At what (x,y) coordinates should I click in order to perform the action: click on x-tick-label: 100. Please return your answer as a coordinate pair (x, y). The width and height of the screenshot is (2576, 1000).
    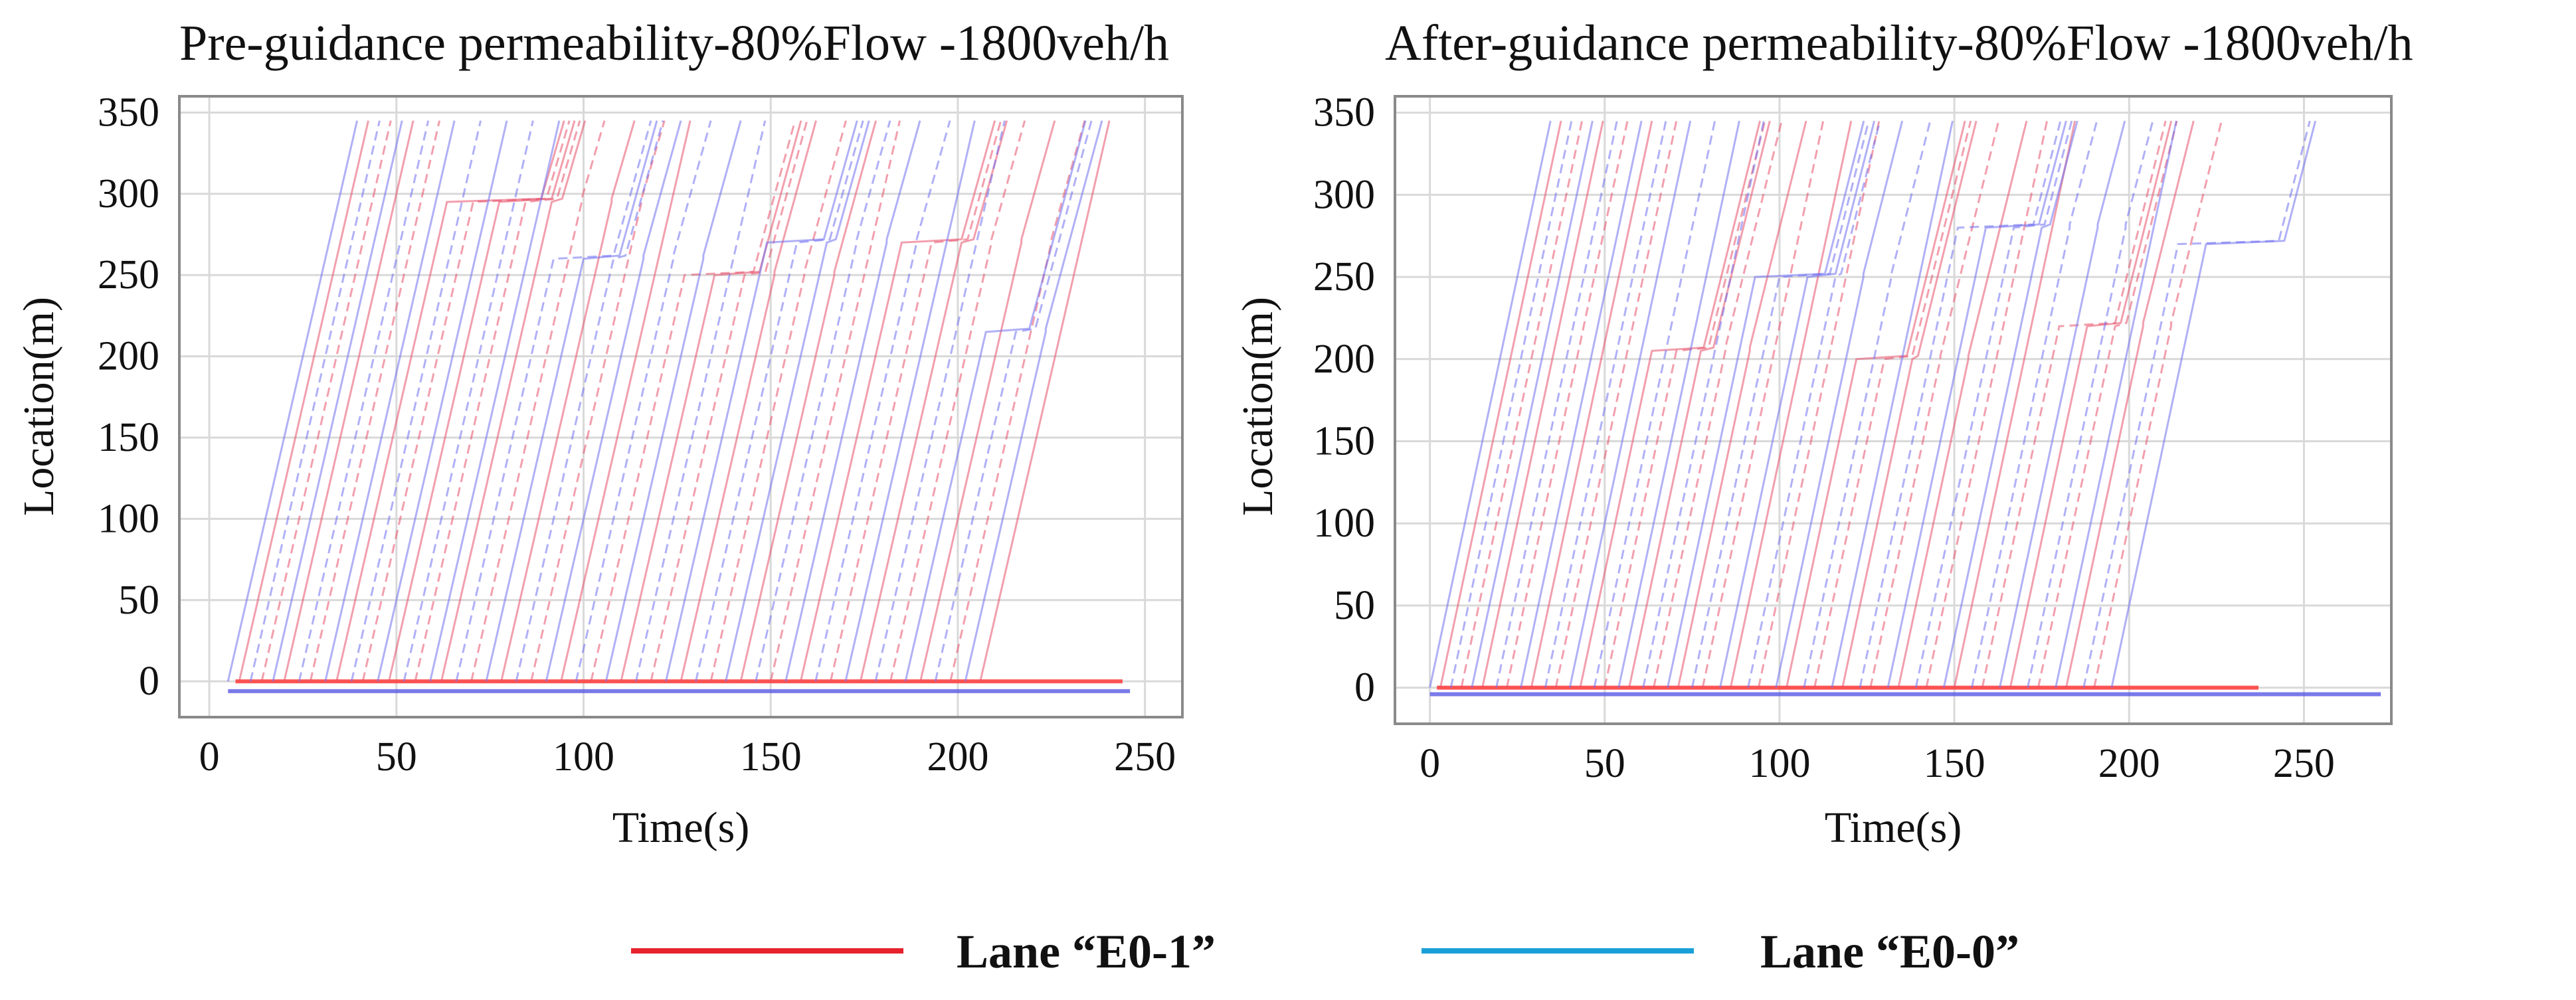
    Looking at the image, I should click on (583, 757).